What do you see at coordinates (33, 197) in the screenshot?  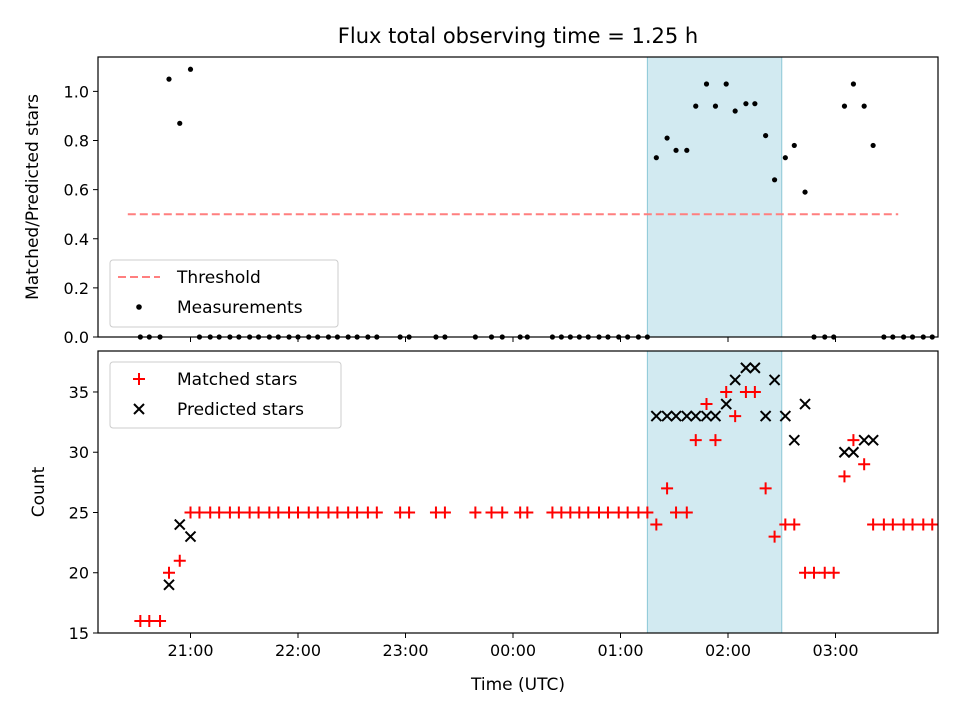 I see `ratio-y-axis-label: Matched/Predicted stars` at bounding box center [33, 197].